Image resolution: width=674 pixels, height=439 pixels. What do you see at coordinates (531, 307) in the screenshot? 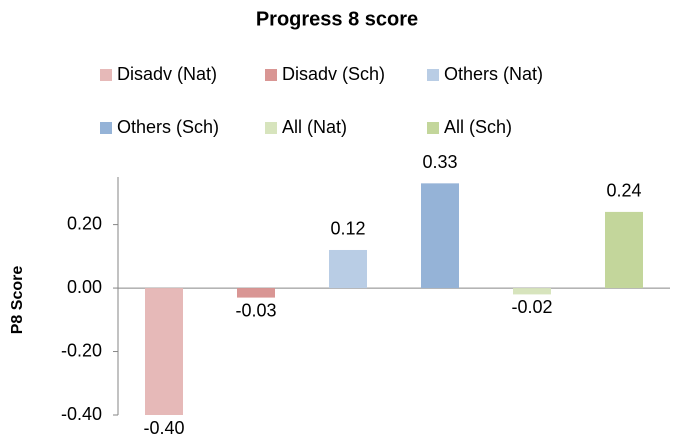
I see `data-label: -0.02` at bounding box center [531, 307].